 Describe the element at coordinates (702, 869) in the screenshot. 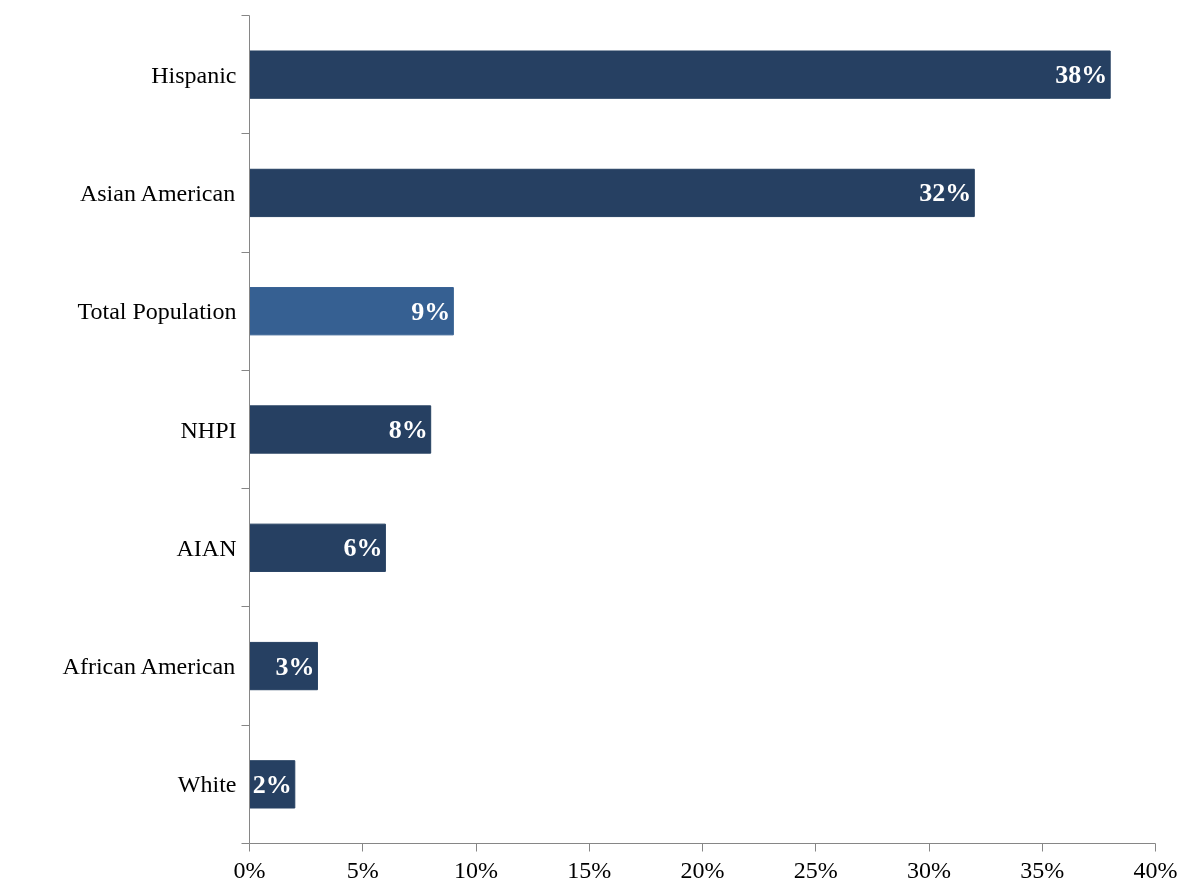

I see `x-tick-label: 20%` at that location.